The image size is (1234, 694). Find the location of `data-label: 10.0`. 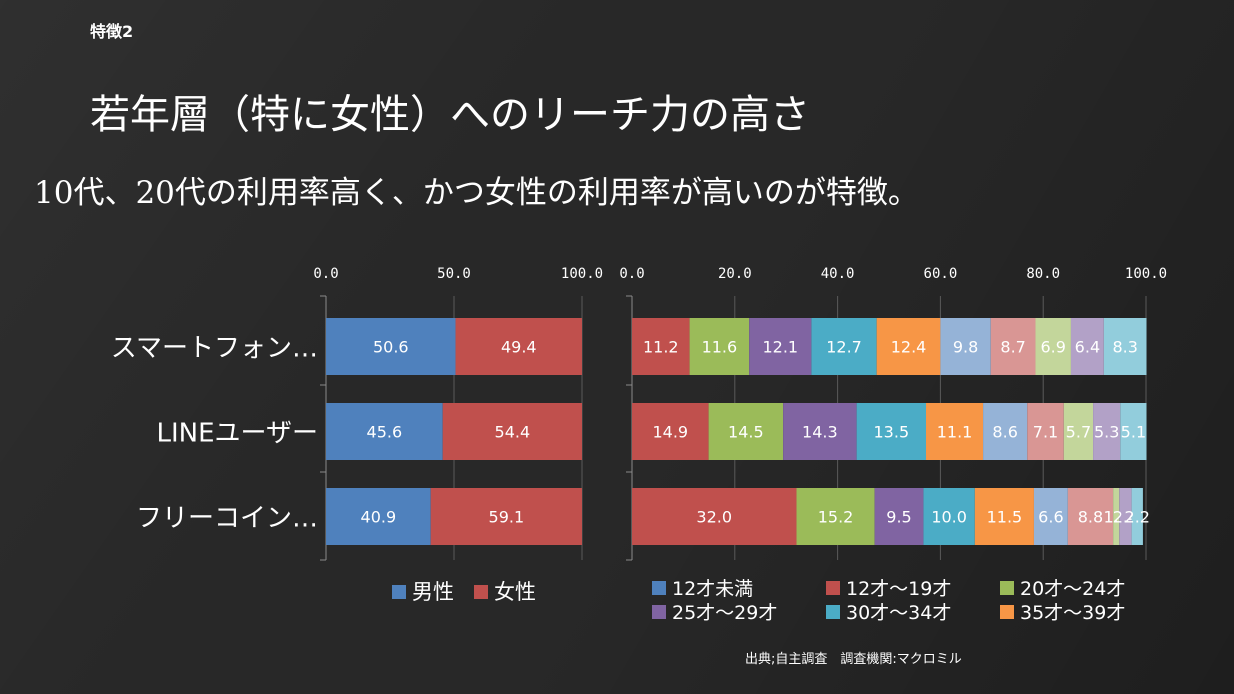

data-label: 10.0 is located at coordinates (949, 517).